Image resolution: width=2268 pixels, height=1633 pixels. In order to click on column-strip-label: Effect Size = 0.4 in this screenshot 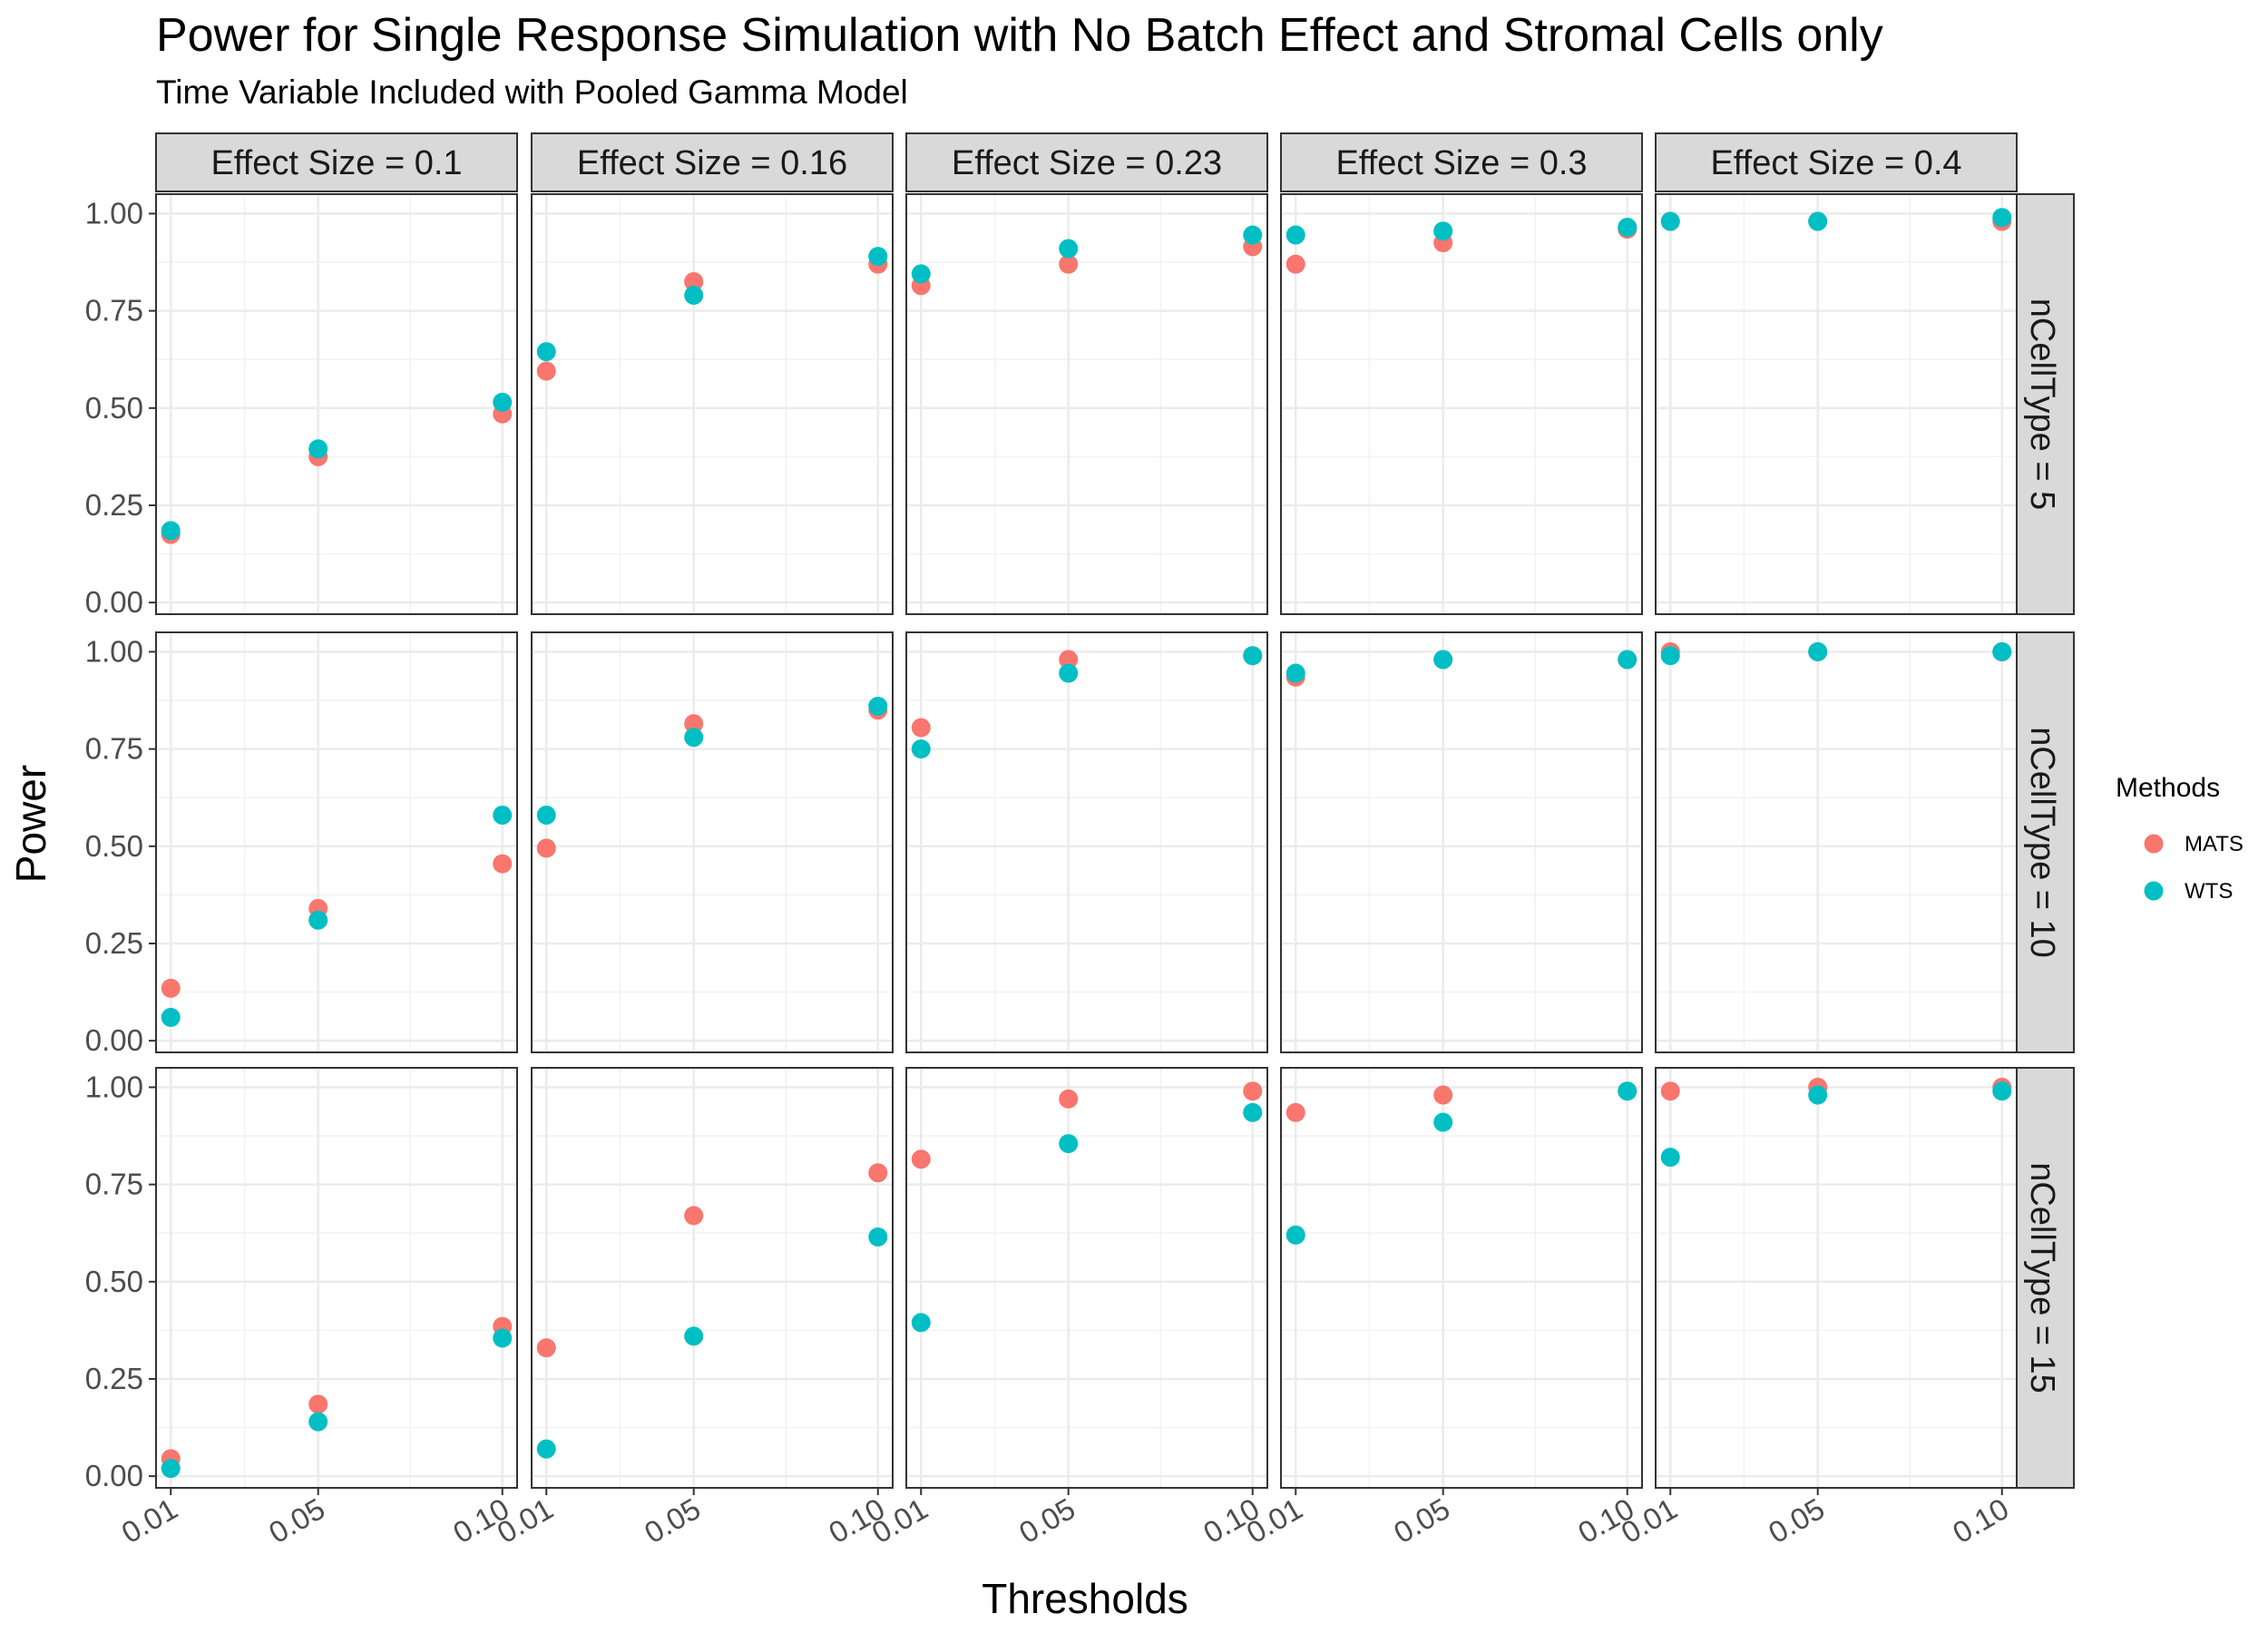, I will do `click(1836, 163)`.